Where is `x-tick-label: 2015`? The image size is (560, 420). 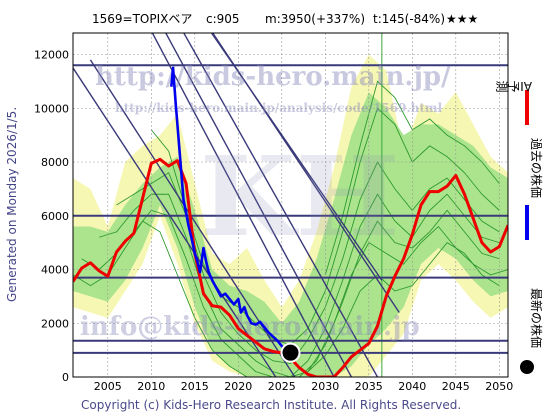 x-tick-label: 2015 is located at coordinates (195, 386).